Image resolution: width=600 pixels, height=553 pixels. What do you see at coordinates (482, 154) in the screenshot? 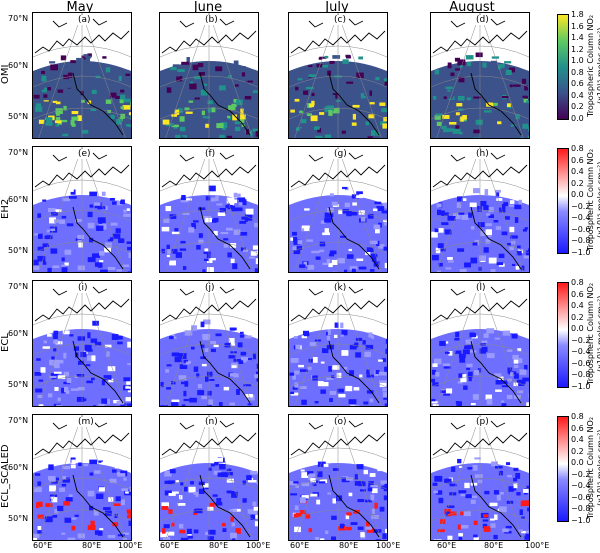
I see `panel-label: (h)` at bounding box center [482, 154].